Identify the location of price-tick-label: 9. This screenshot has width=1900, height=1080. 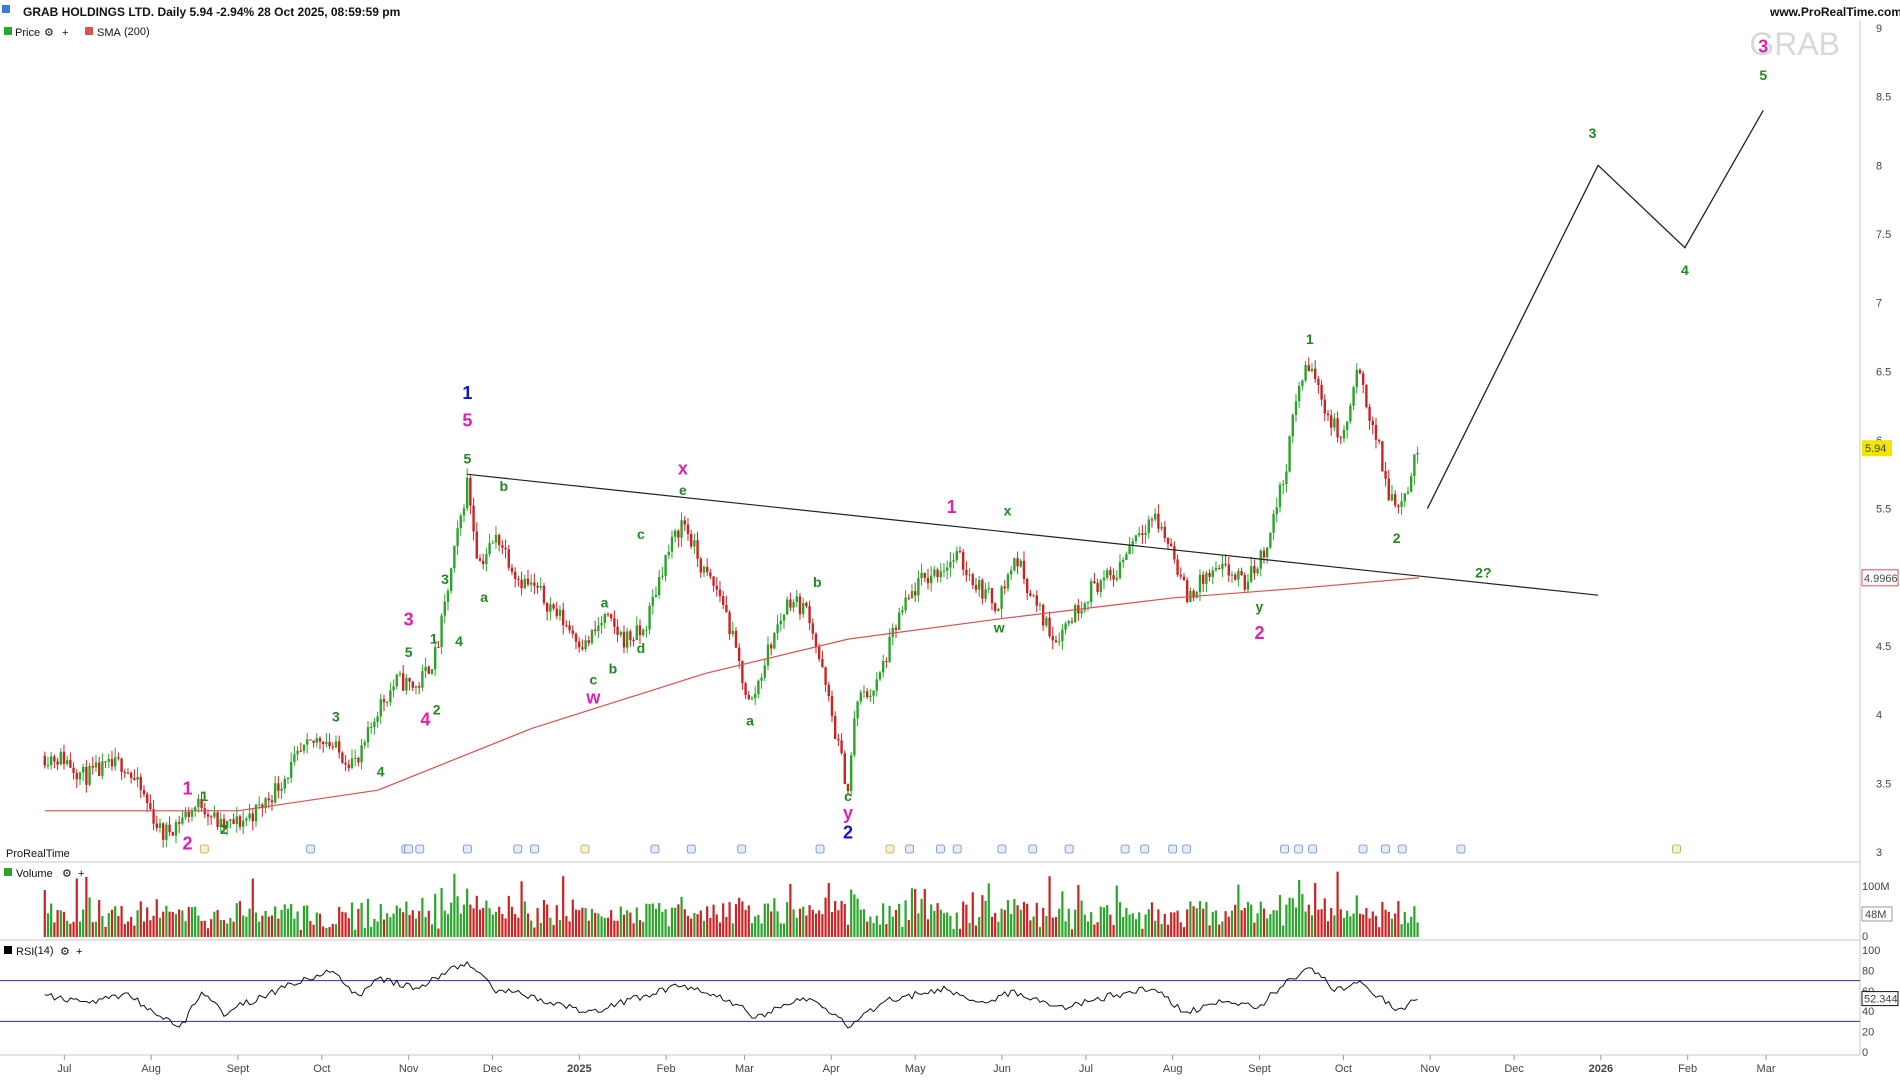
(1879, 29).